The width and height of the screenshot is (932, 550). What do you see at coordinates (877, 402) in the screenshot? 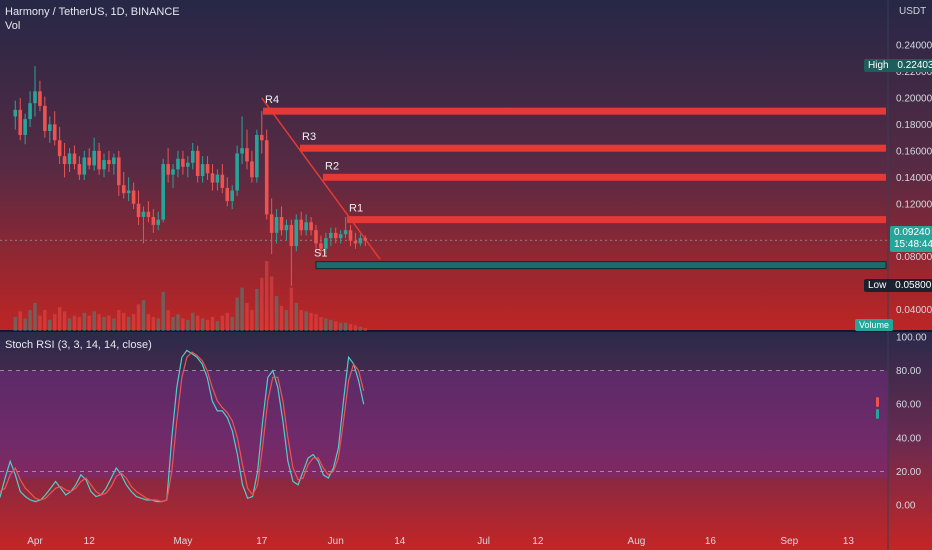
I see `stoch-d-marker` at bounding box center [877, 402].